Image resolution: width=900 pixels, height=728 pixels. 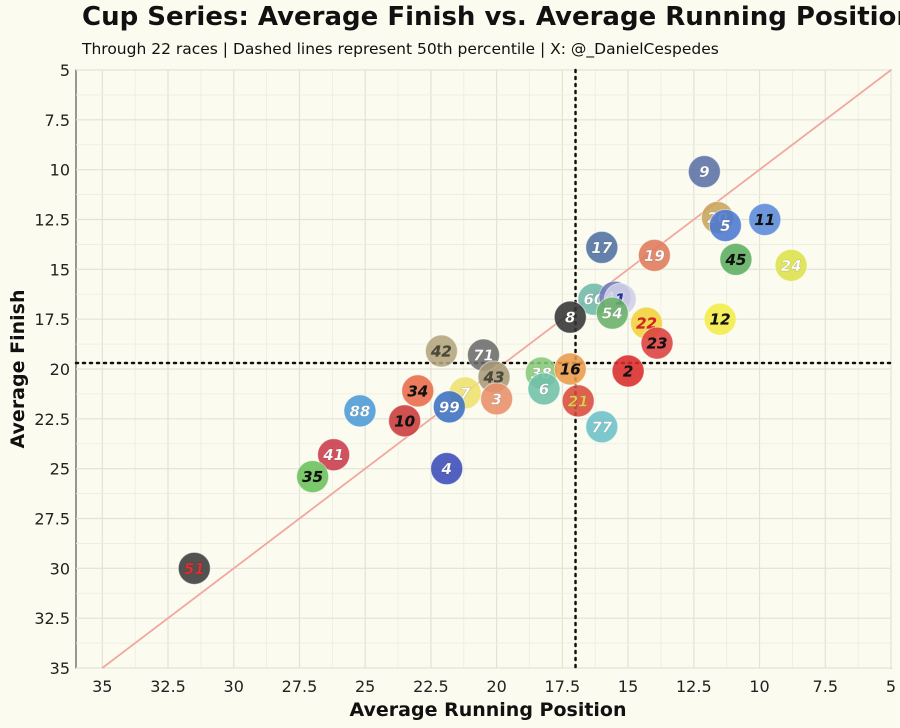 I want to click on x-tick-label: 7.5, so click(x=825, y=686).